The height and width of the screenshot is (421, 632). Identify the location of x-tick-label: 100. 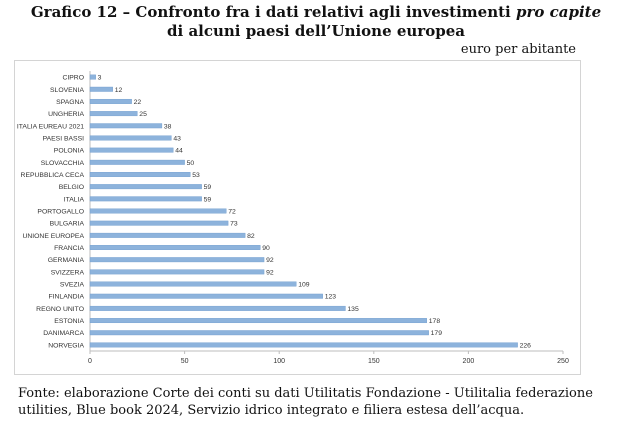
(279, 361).